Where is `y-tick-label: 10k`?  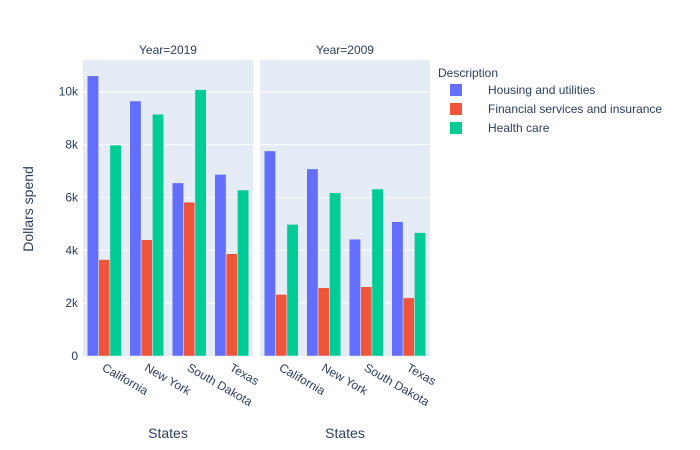
y-tick-label: 10k is located at coordinates (69, 92).